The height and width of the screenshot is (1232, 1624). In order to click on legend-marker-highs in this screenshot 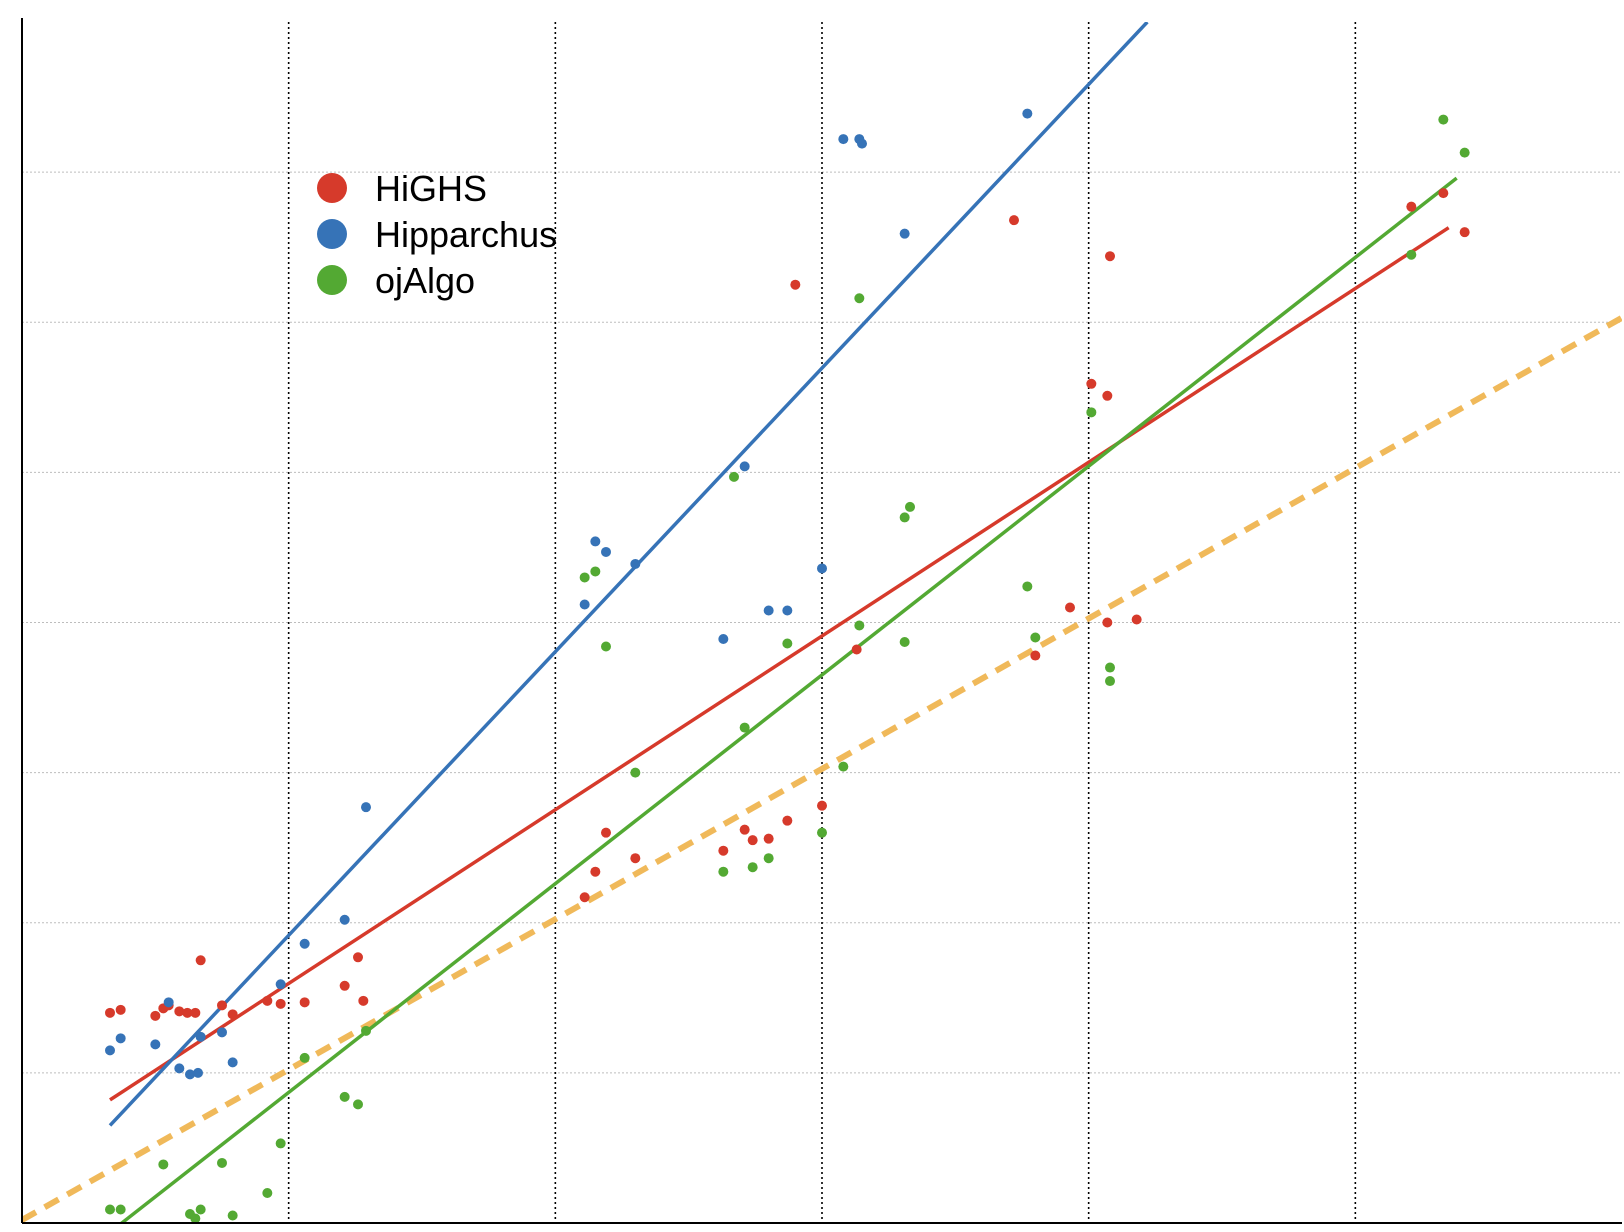, I will do `click(332, 188)`.